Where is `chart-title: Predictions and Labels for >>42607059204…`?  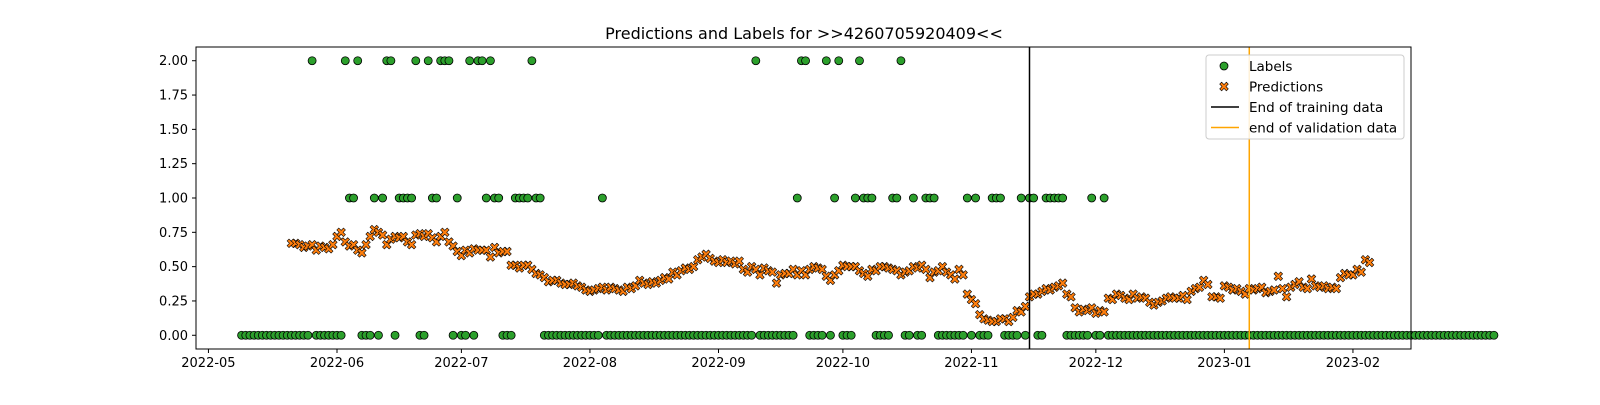 chart-title: Predictions and Labels for >>42607059204… is located at coordinates (804, 33).